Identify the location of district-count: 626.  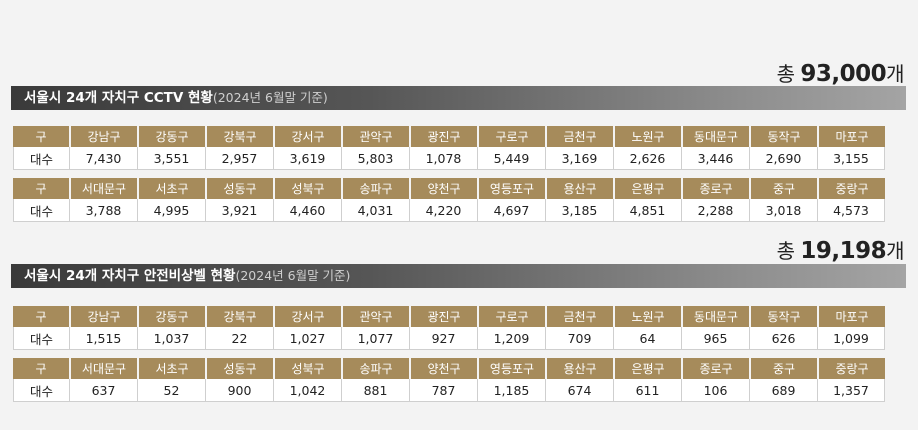
(783, 338).